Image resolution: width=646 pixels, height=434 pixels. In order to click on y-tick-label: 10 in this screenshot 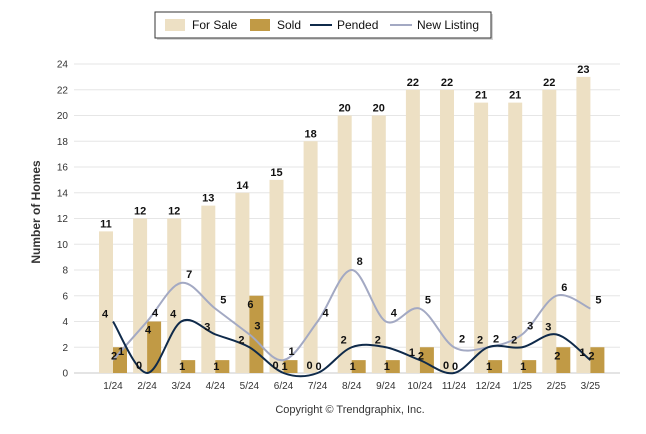, I will do `click(63, 245)`.